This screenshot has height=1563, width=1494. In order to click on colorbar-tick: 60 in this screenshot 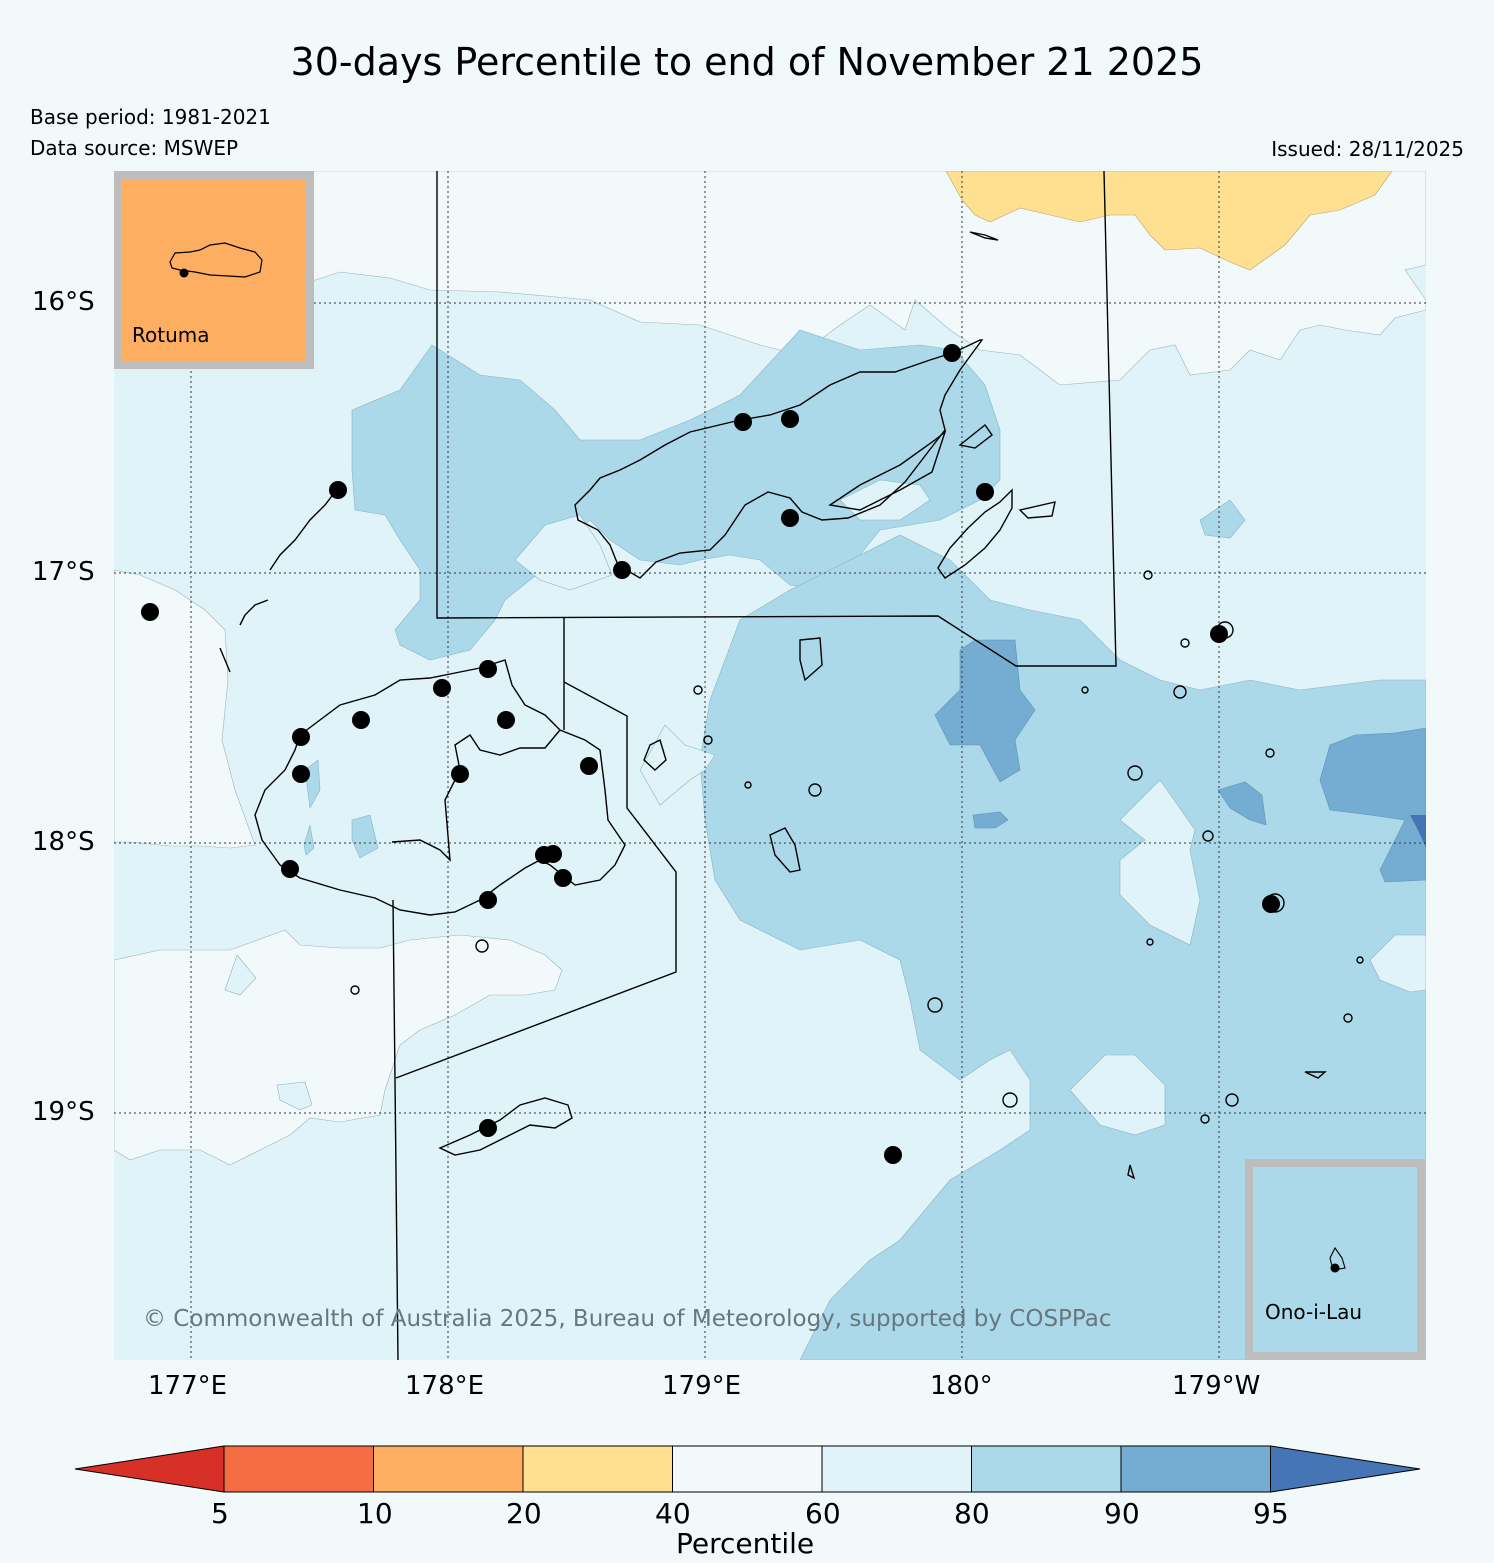, I will do `click(823, 1513)`.